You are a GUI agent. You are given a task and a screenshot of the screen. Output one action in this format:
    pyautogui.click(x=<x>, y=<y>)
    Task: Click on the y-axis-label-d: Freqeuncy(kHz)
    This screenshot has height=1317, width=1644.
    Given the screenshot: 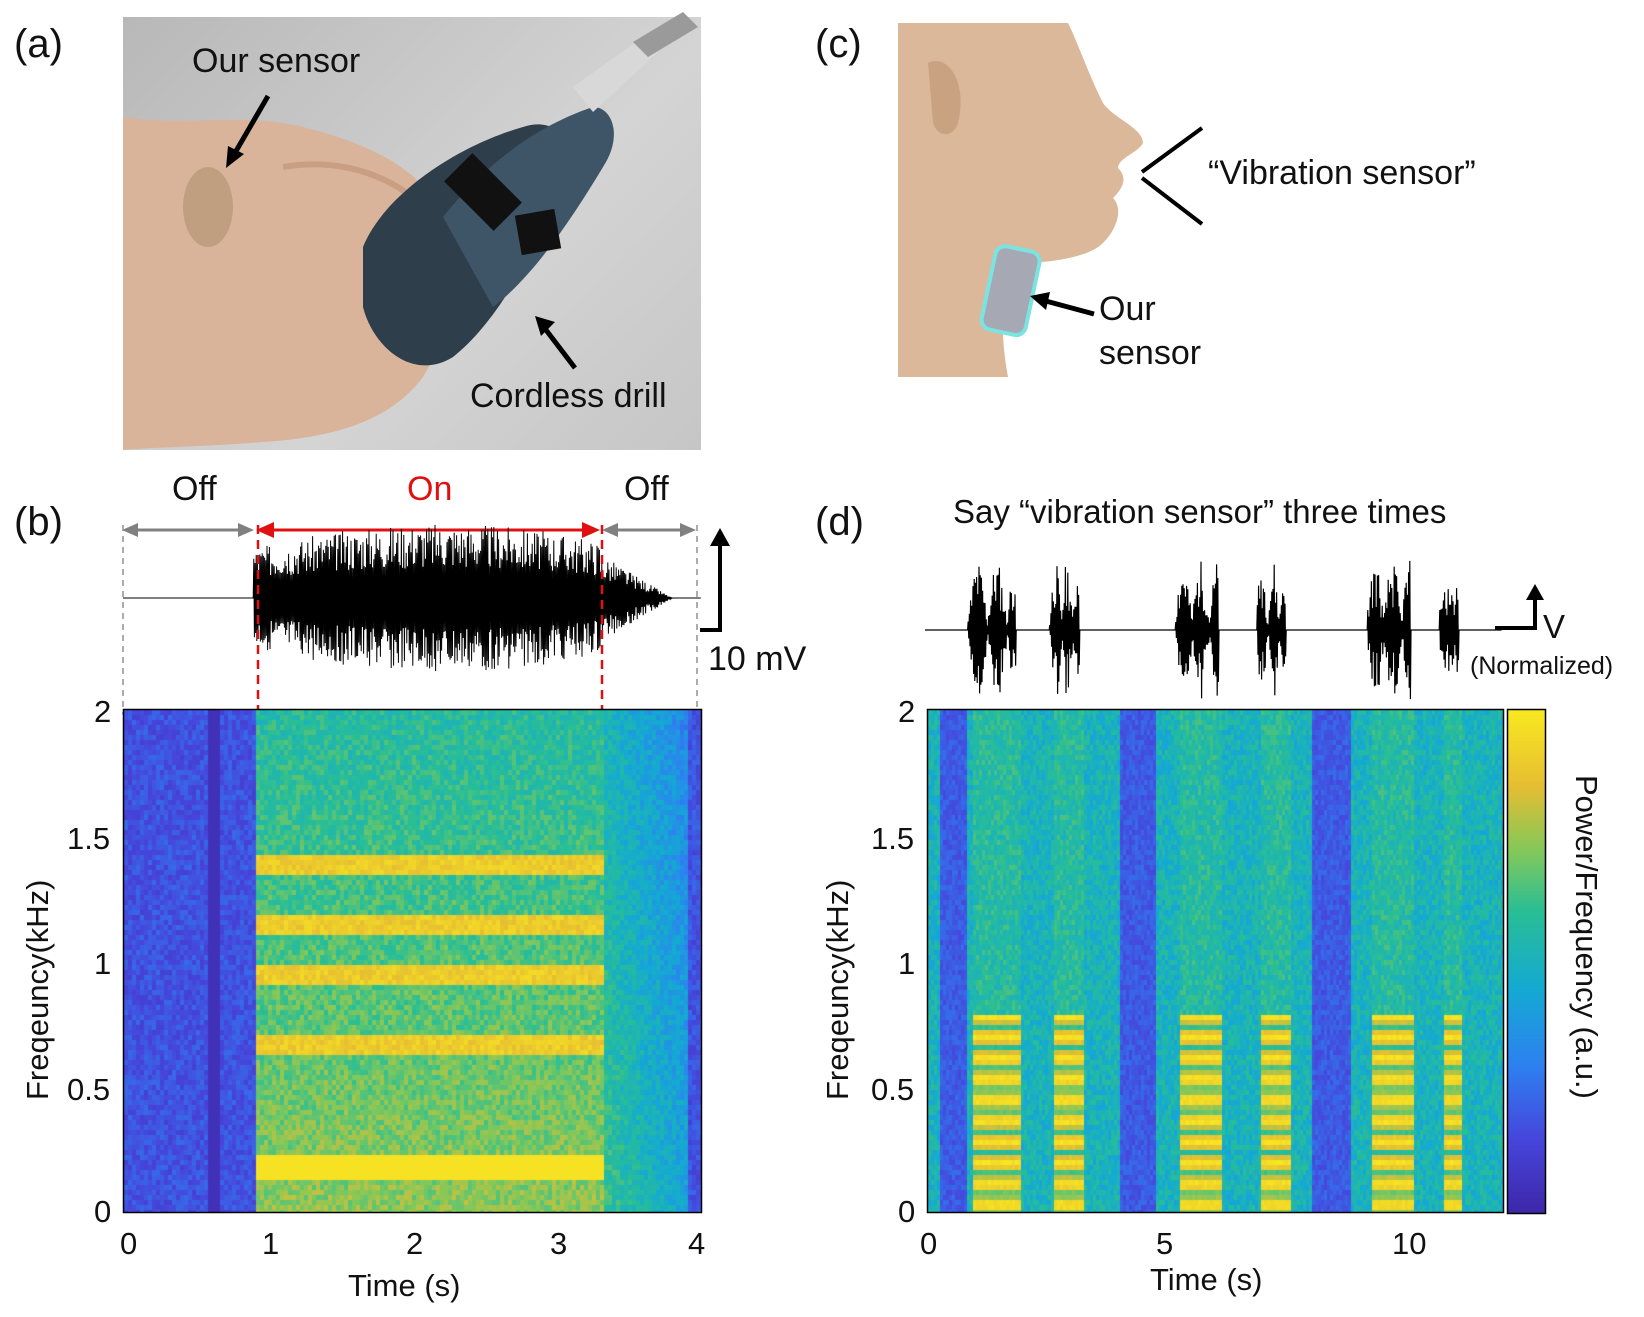 What is the action you would take?
    pyautogui.click(x=837, y=990)
    